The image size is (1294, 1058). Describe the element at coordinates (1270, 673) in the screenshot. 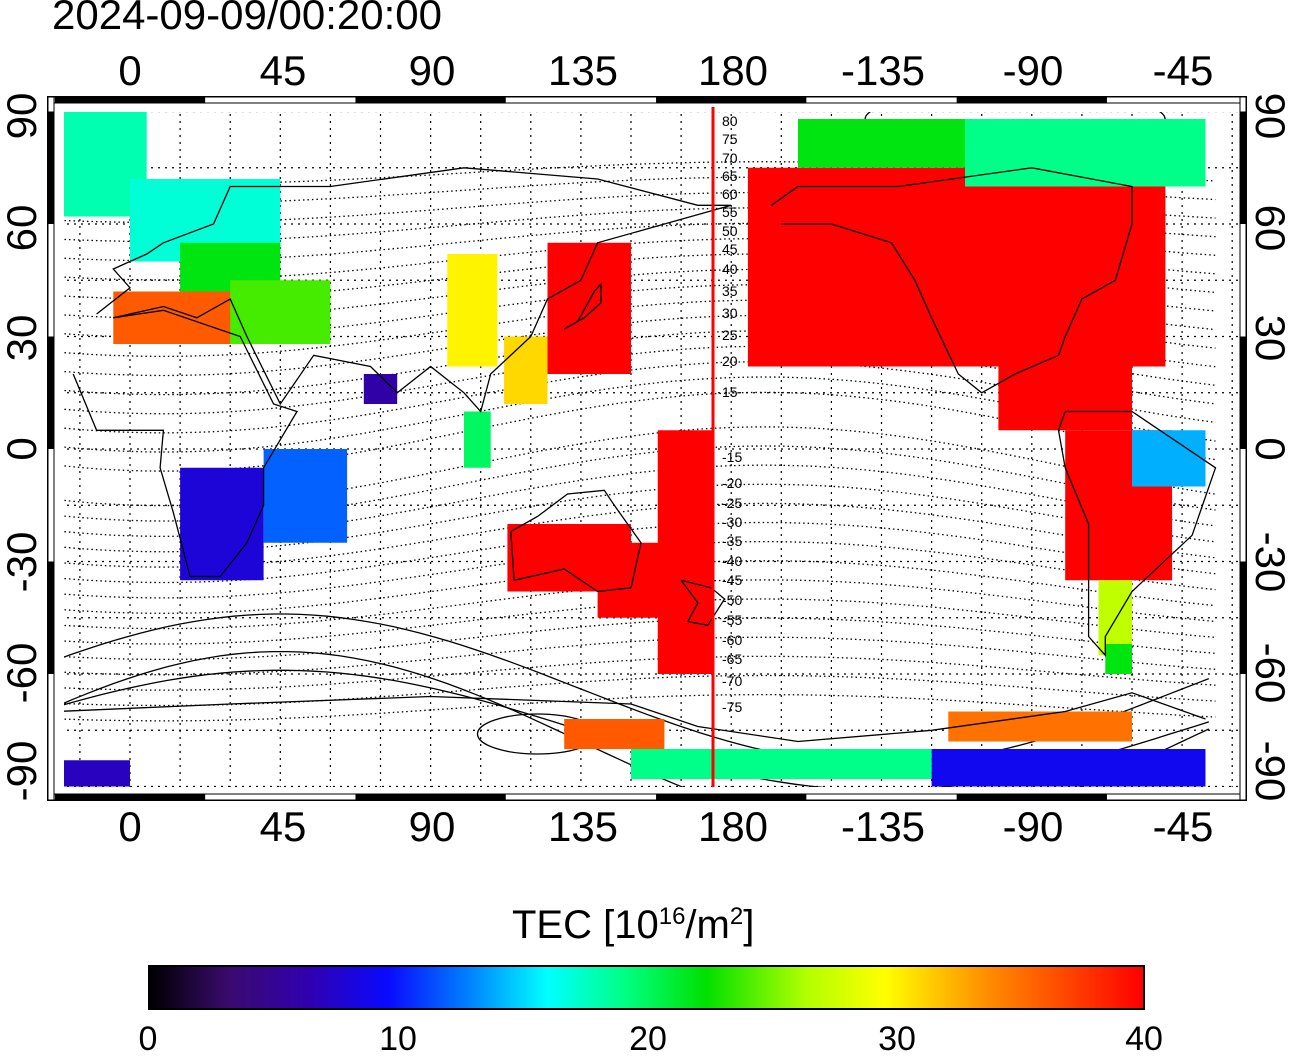

I see `lat-tick-right: -60` at that location.